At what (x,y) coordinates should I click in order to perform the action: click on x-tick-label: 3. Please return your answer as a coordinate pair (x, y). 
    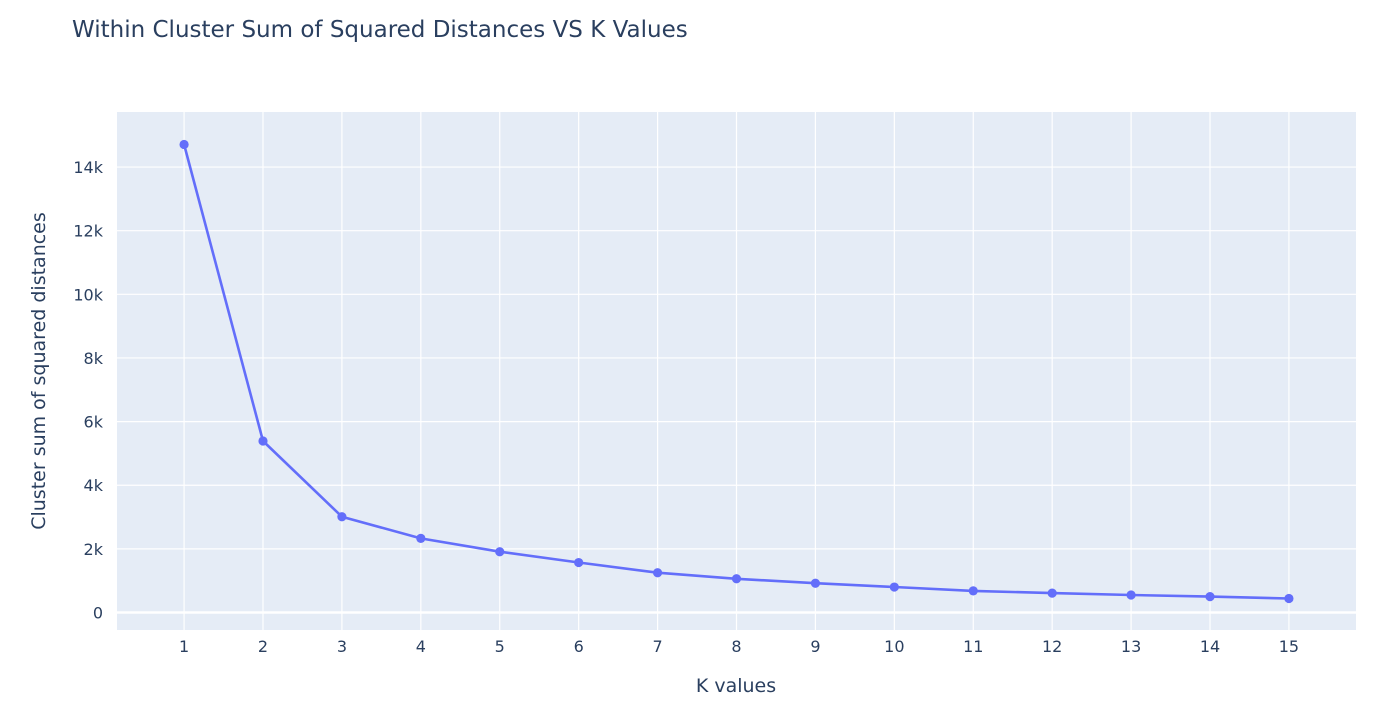
    Looking at the image, I should click on (342, 646).